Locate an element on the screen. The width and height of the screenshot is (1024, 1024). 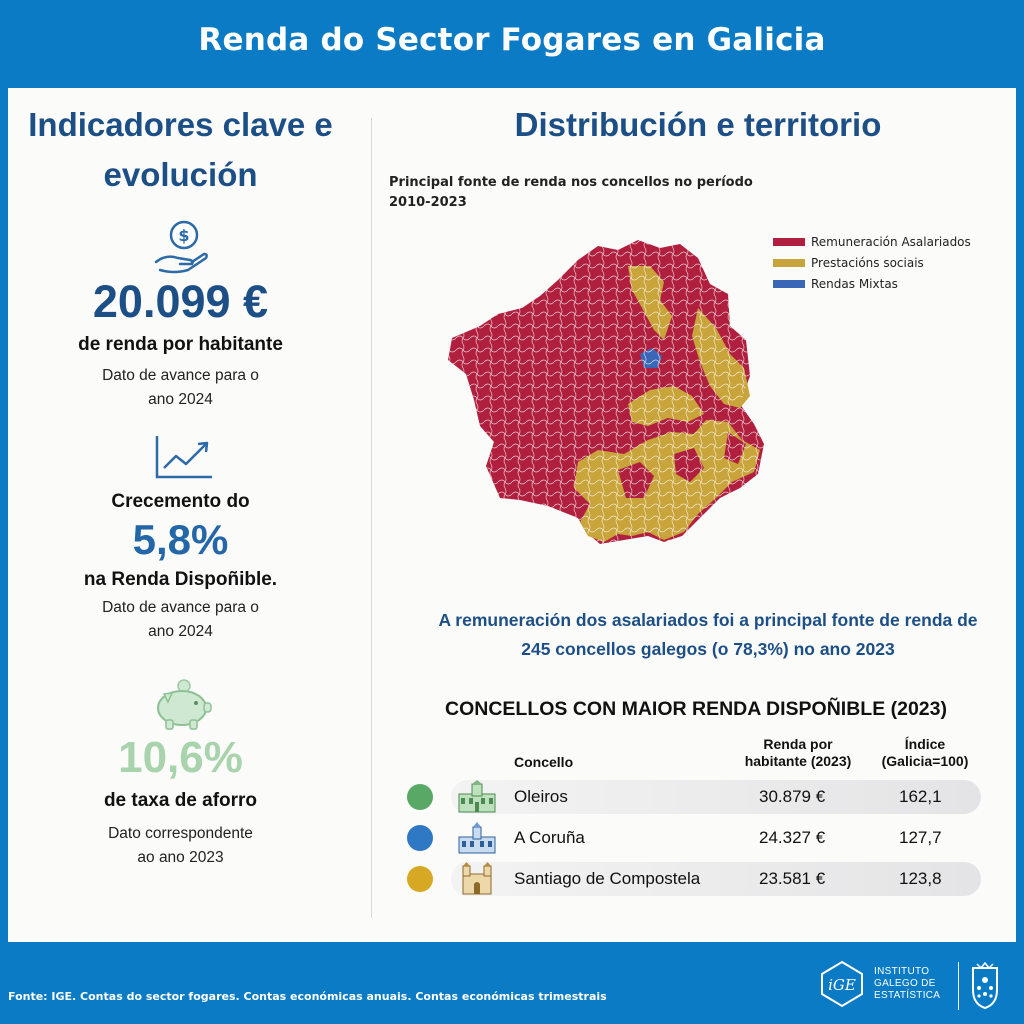
crecemento-label-top: Crecemento do is located at coordinates (180, 501).